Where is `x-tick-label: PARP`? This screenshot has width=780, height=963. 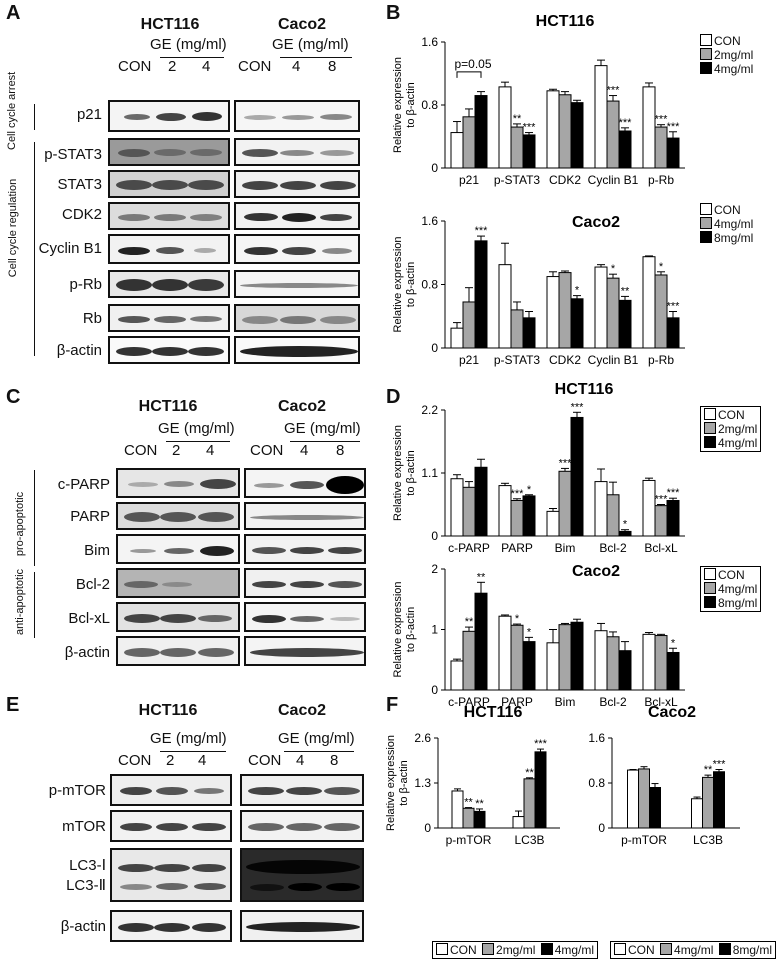
x-tick-label: PARP is located at coordinates (517, 702).